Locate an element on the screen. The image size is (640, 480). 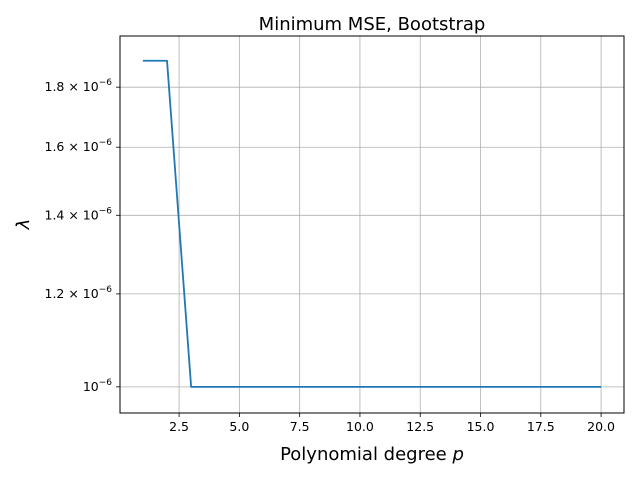
x-axis: 2.5 5.0 7.5 10.0 12.5 15.0 17.5 20.0 is located at coordinates (392, 423).